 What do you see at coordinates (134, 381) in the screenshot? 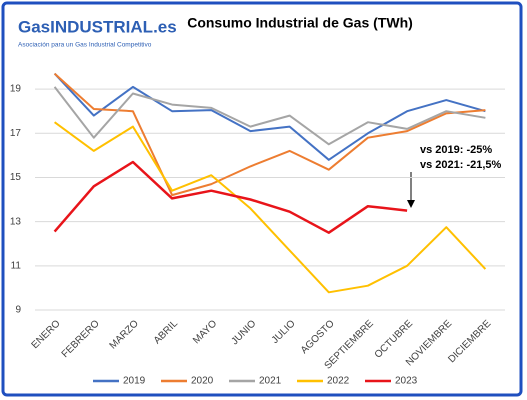
I see `legend-label: 2019` at bounding box center [134, 381].